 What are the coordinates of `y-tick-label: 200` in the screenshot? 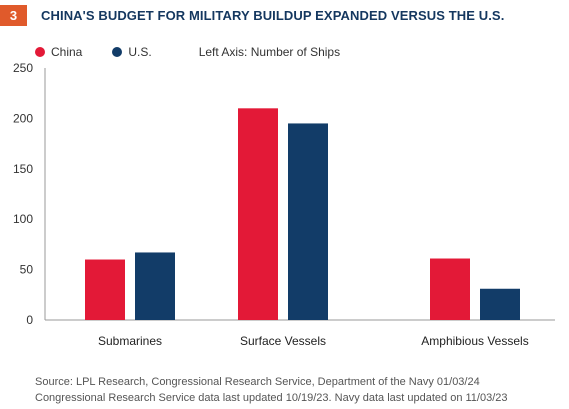 It's located at (23, 118).